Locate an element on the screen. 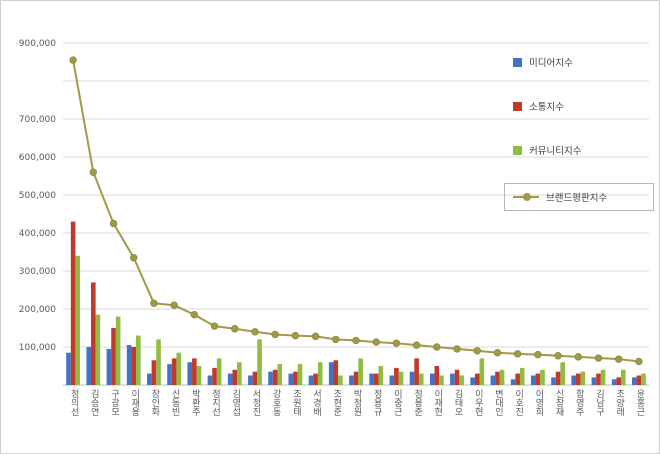  y-axis-tick-label: 900,000 is located at coordinates (37, 44).